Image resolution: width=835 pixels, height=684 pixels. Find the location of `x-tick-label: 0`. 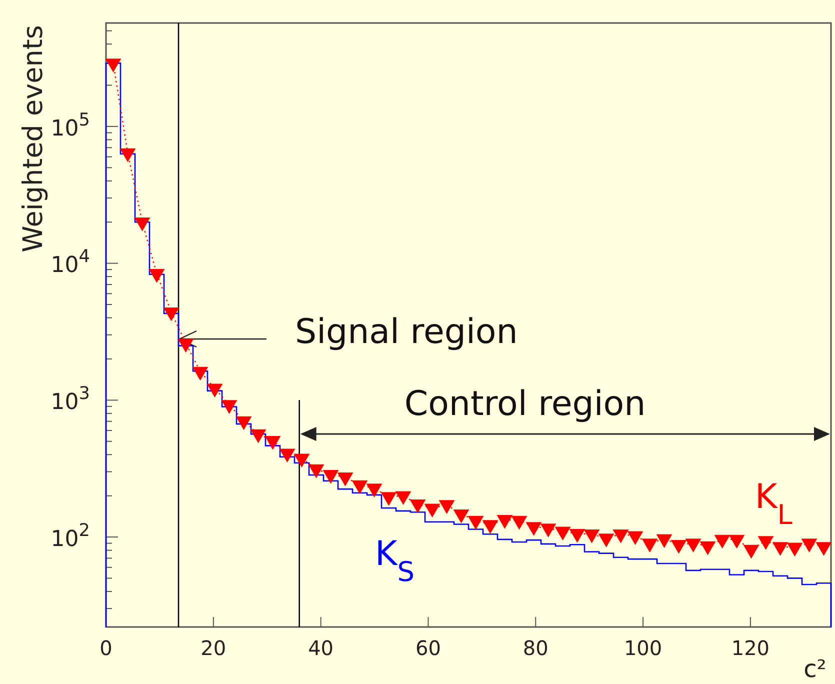

x-tick-label: 0 is located at coordinates (106, 648).